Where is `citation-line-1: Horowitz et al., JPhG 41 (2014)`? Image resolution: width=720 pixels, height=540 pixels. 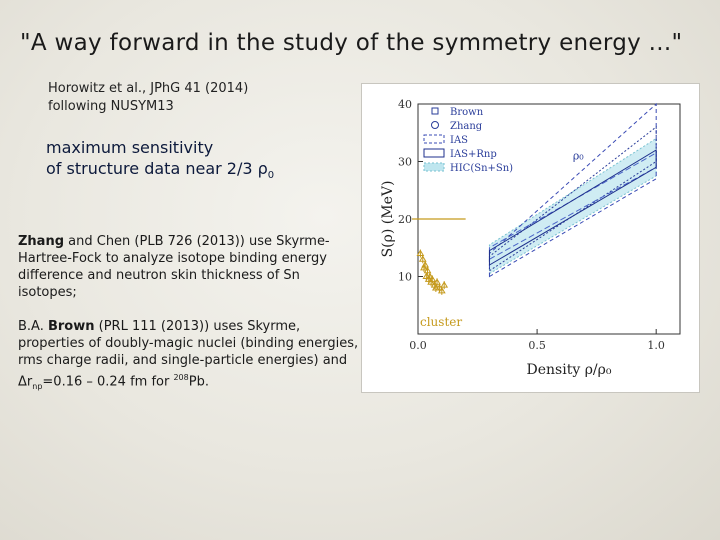
citation-line-1: Horowitz et al., JPhG 41 (2014) is located at coordinates (148, 88).